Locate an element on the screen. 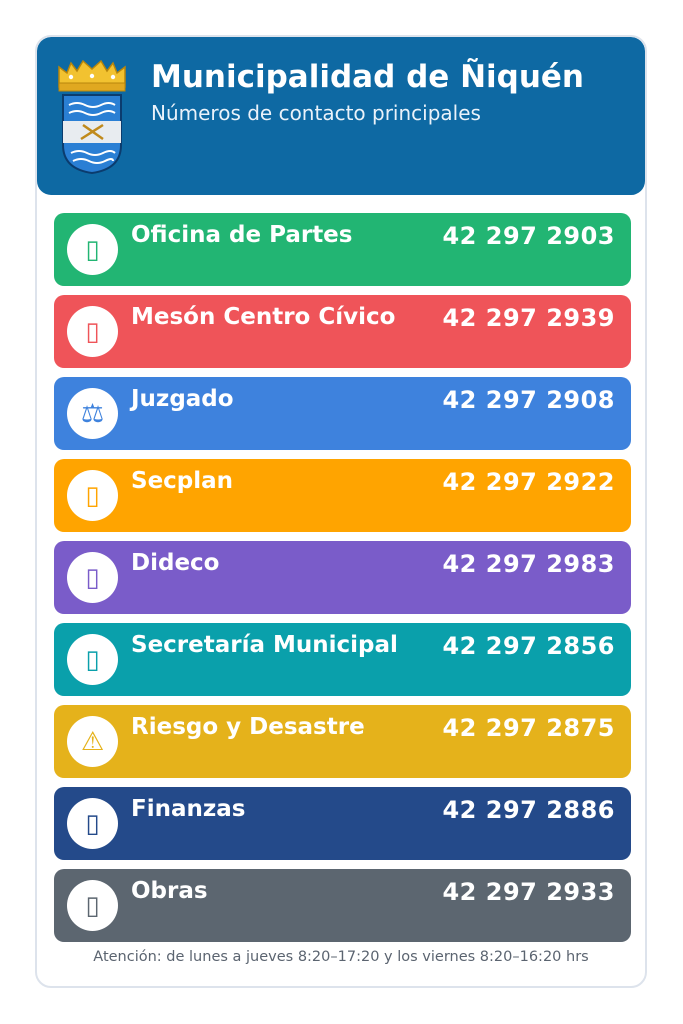 This screenshot has height=1024, width=683. contact-phone: 42 297 2983 is located at coordinates (528, 564).